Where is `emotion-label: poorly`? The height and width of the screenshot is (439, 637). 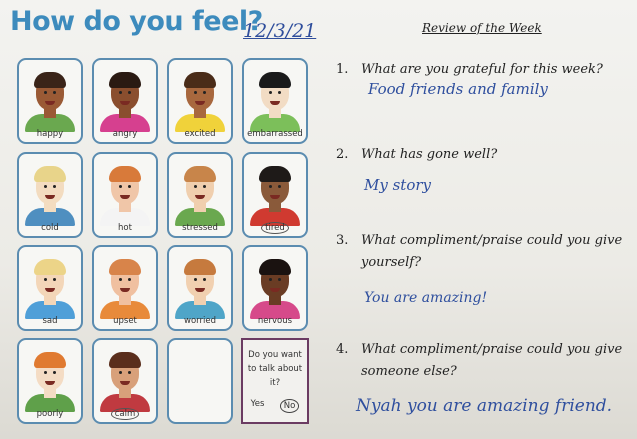 emotion-label: poorly is located at coordinates (50, 414).